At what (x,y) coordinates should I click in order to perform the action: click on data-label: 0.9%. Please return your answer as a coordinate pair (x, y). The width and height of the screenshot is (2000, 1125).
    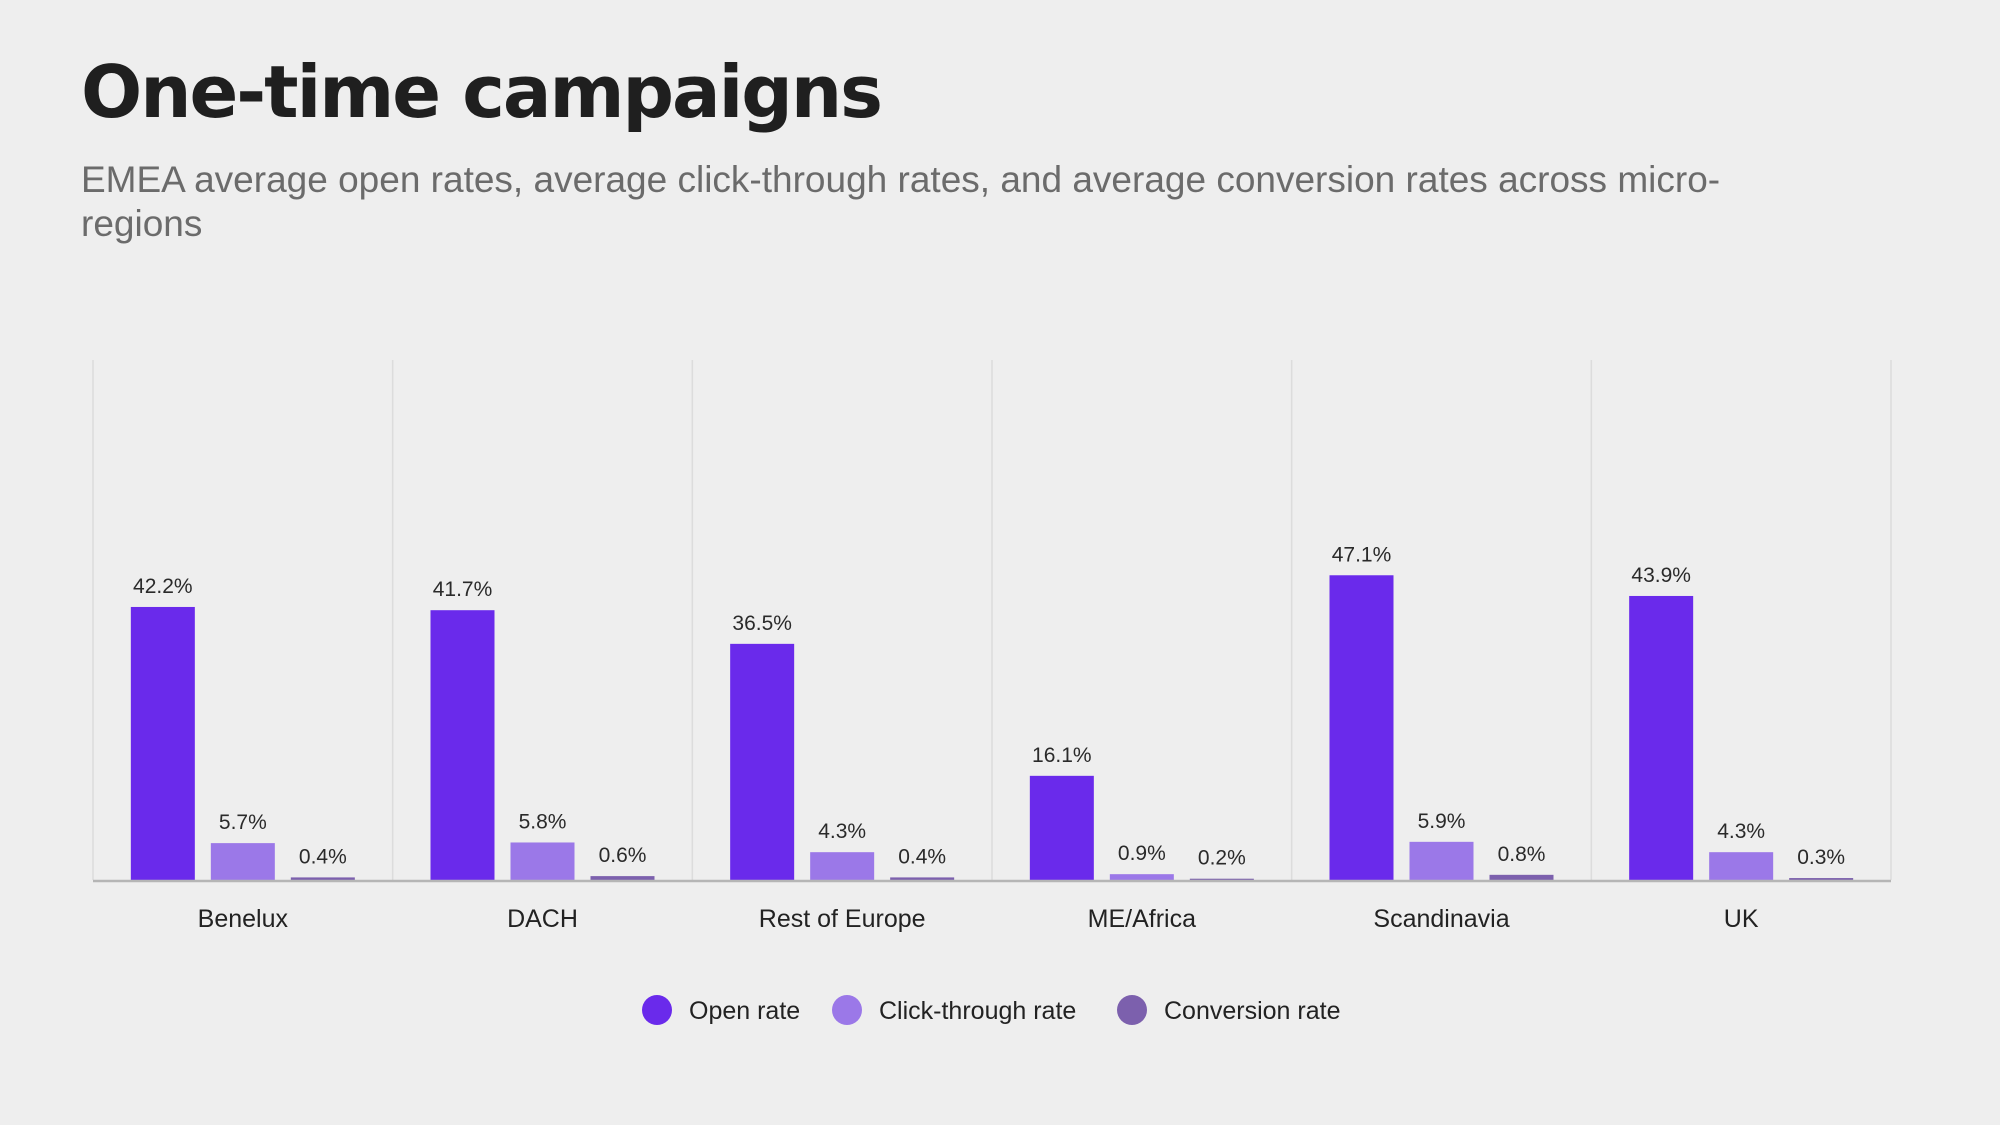
    Looking at the image, I should click on (1142, 853).